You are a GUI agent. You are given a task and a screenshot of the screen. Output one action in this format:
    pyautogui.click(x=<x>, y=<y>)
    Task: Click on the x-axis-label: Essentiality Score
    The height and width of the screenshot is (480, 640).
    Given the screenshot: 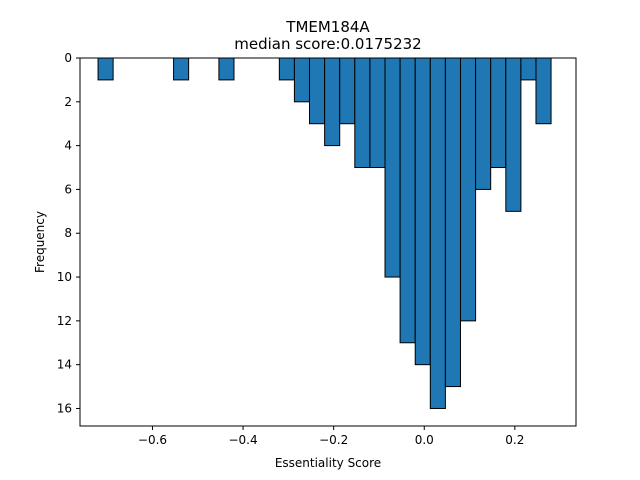 What is the action you would take?
    pyautogui.click(x=328, y=463)
    